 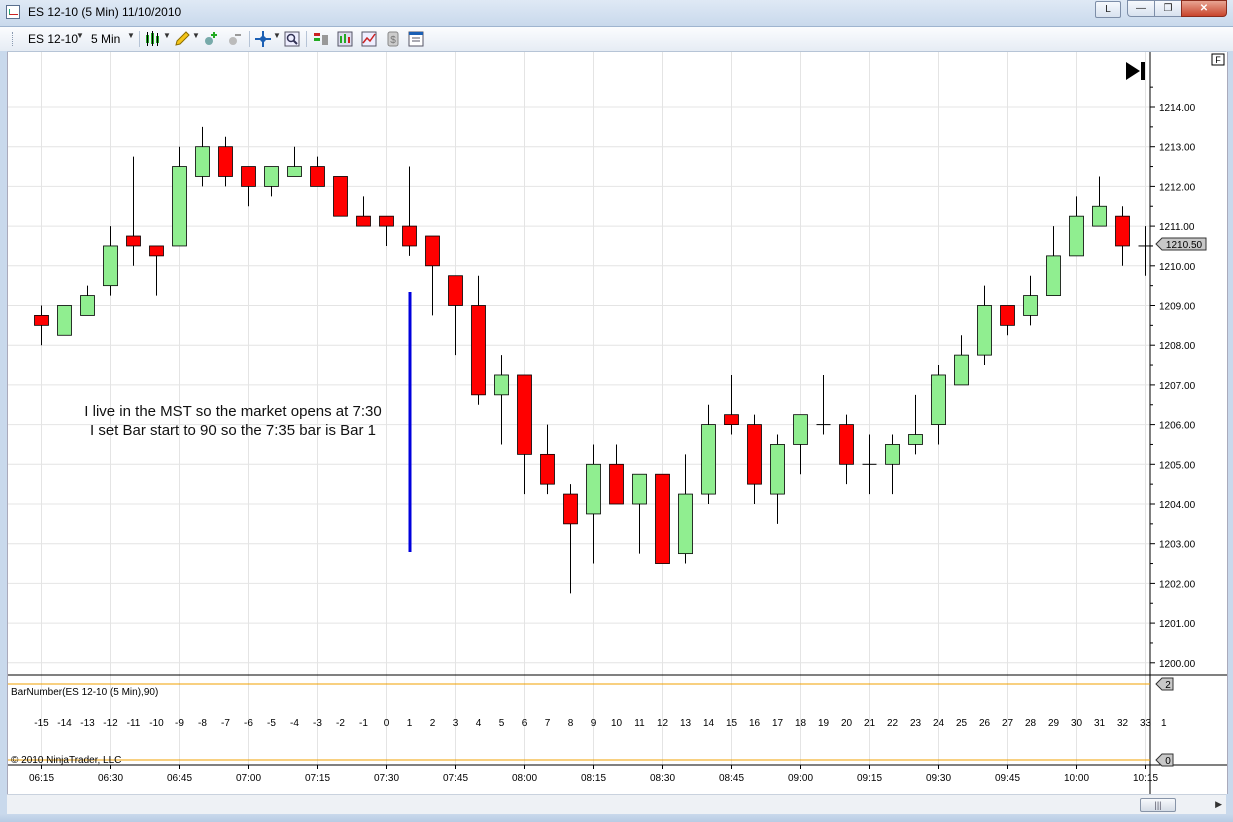 I want to click on last-price-marker: 1210.50, so click(x=1181, y=244).